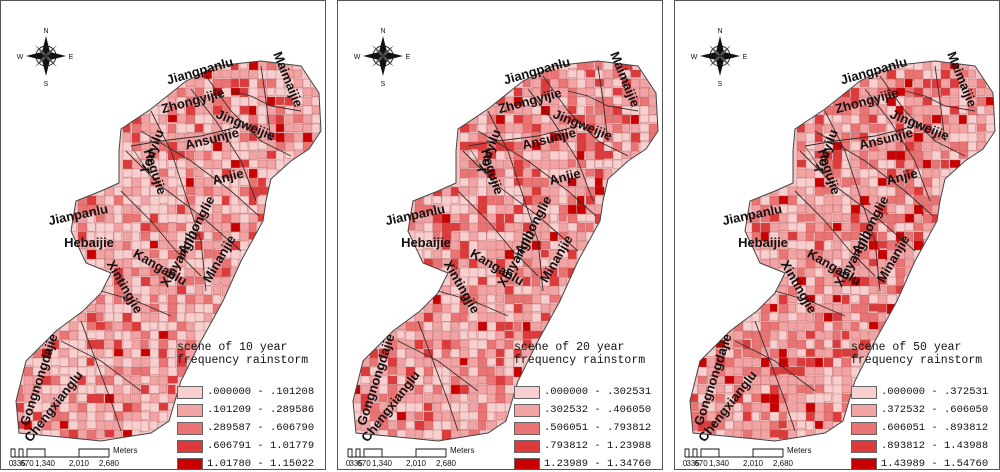 This screenshot has width=1000, height=472. What do you see at coordinates (527, 446) in the screenshot?
I see `legend-swatch` at bounding box center [527, 446].